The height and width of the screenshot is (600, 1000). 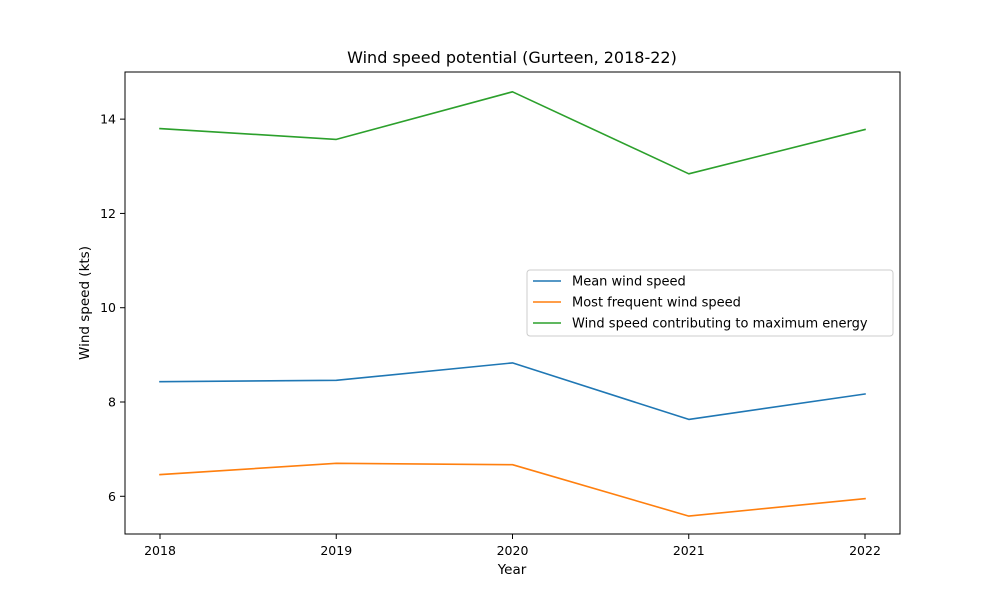 What do you see at coordinates (336, 550) in the screenshot?
I see `x-tick-label: 2019` at bounding box center [336, 550].